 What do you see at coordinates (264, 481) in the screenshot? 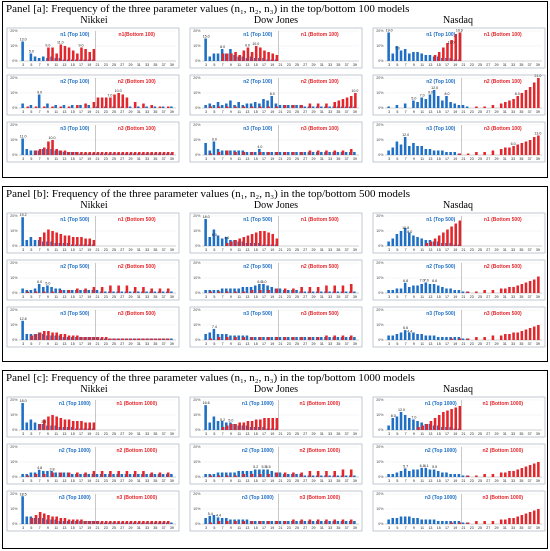
I see `x-tick-label: 17` at bounding box center [264, 481].